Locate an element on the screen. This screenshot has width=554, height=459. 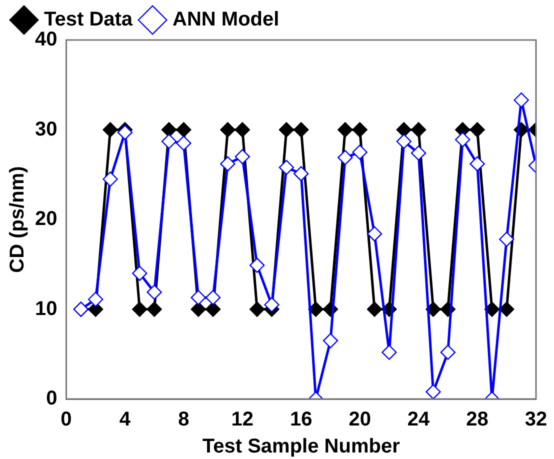
y-tick-label: 40 is located at coordinates (46, 39).